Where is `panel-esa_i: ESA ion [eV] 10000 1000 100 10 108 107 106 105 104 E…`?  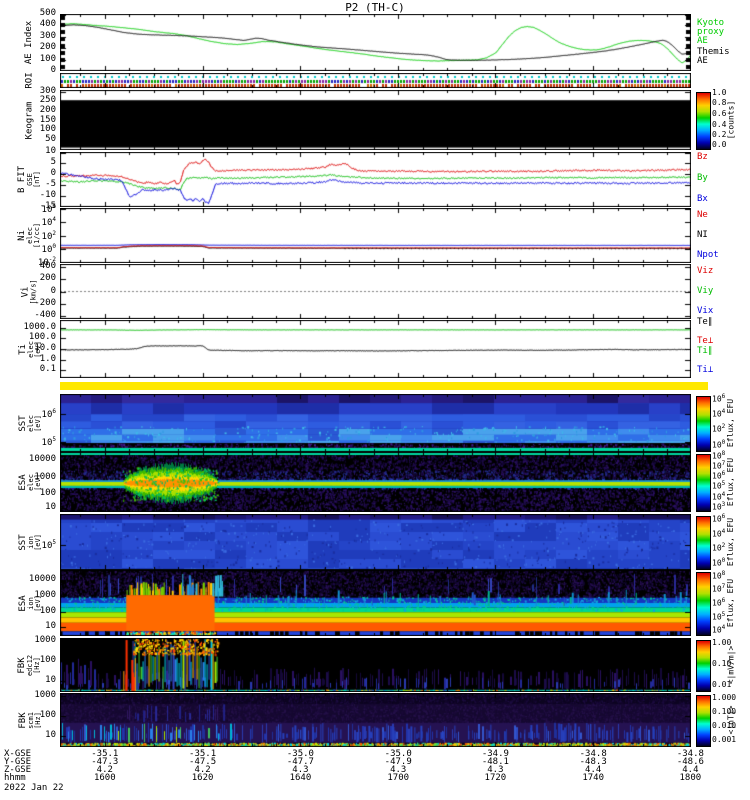 panel-esa_i: ESA ion [eV] 10000 1000 100 10 108 107 106 105 104 E… is located at coordinates (376, 603).